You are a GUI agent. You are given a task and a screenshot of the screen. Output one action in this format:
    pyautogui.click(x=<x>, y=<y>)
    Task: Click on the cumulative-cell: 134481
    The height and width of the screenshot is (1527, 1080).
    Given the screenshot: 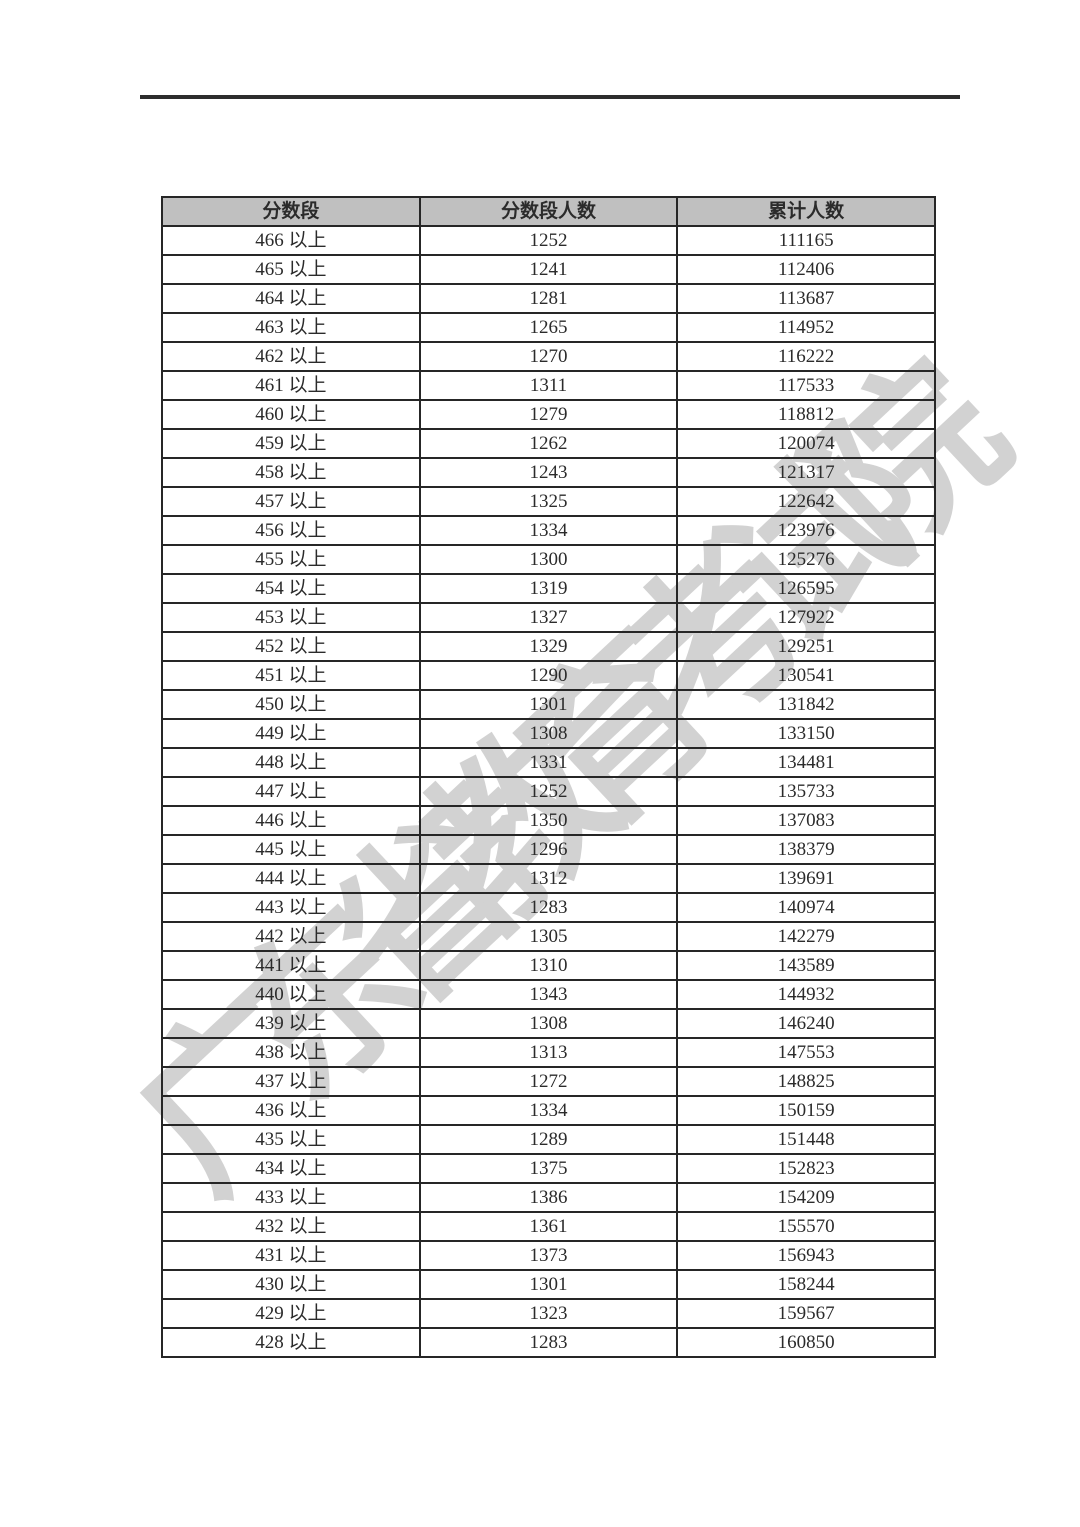 What is the action you would take?
    pyautogui.click(x=806, y=762)
    